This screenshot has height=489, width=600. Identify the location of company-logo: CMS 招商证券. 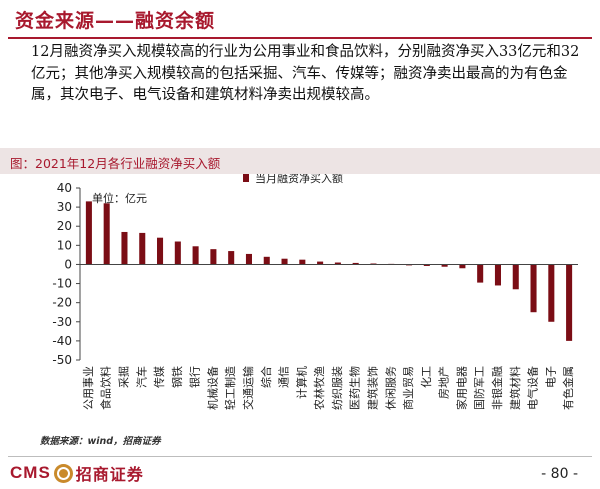
(77, 473).